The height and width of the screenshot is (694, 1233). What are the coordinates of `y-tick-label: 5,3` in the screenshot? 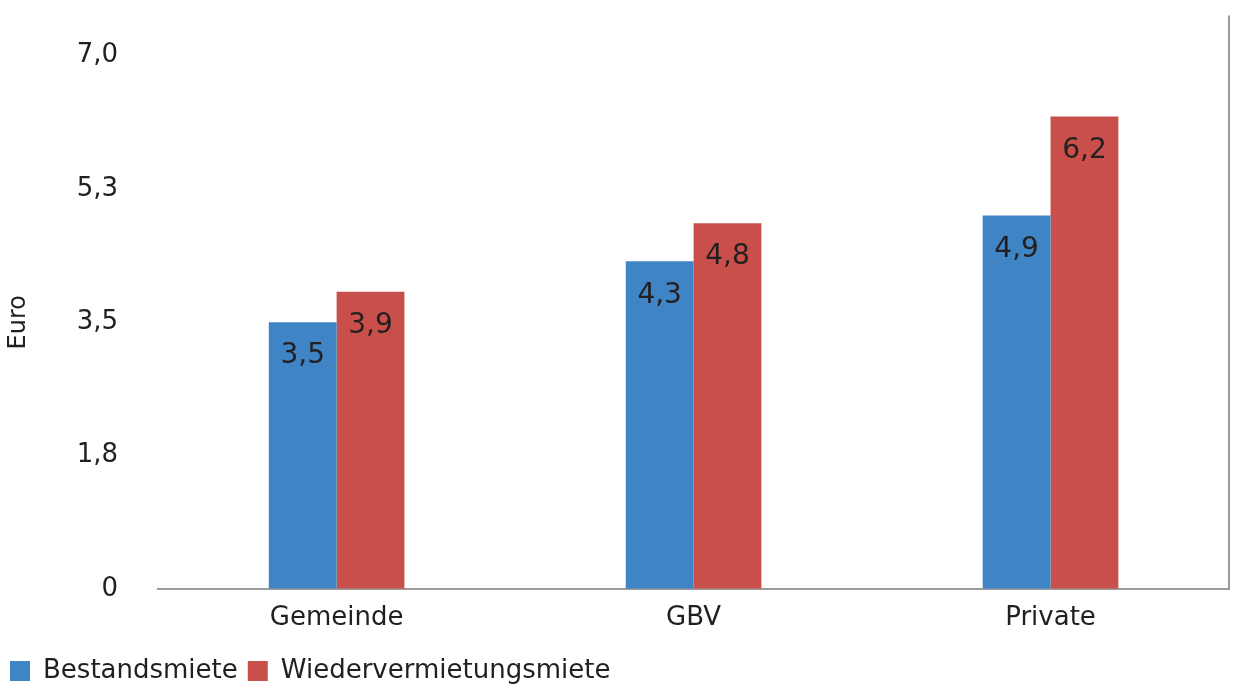 It's located at (97, 186).